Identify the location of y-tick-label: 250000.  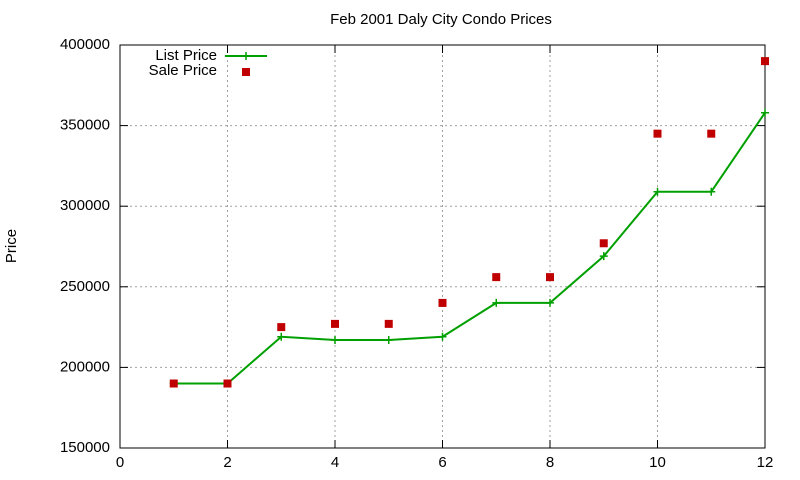
(85, 286).